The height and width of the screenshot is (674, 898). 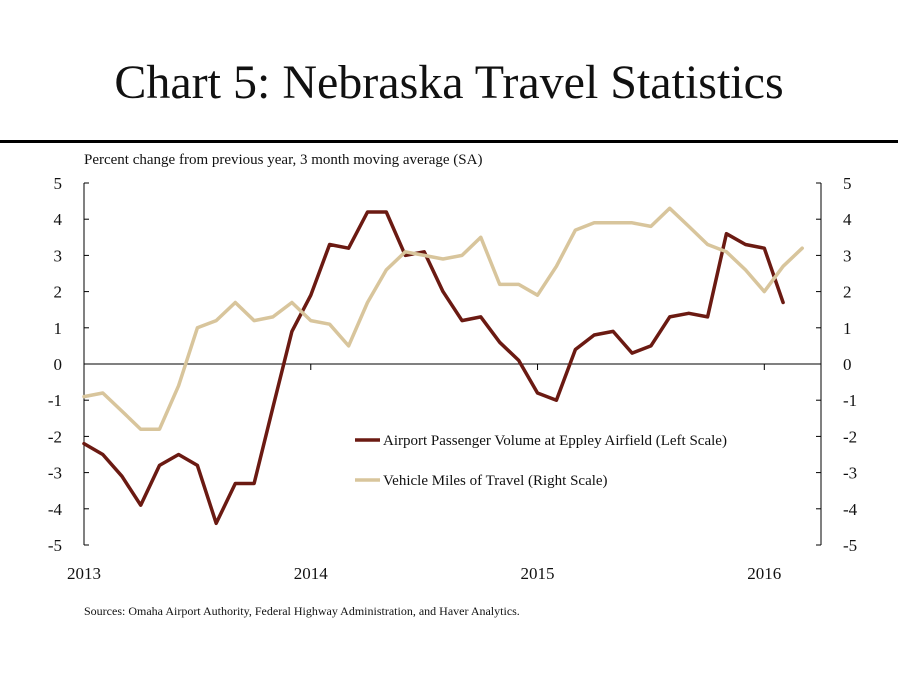 What do you see at coordinates (449, 82) in the screenshot?
I see `page-title: Chart 5: Nebraska Travel Statistics` at bounding box center [449, 82].